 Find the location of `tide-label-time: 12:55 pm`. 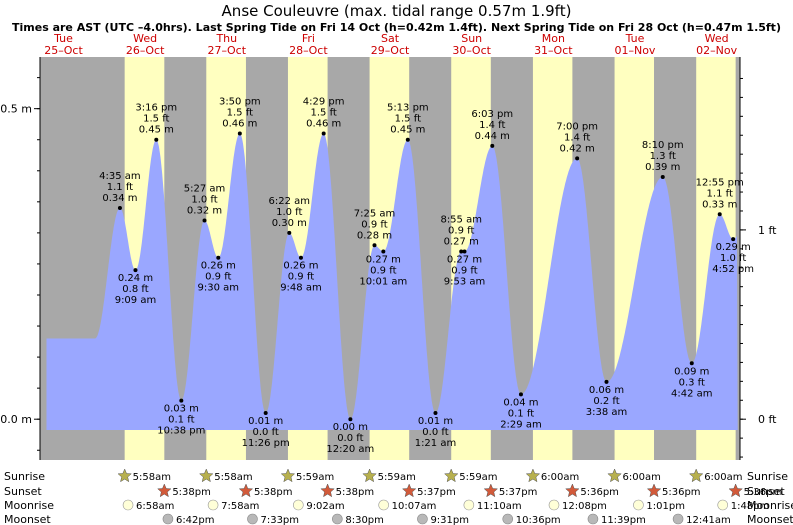

tide-label-time: 12:55 pm is located at coordinates (720, 182).